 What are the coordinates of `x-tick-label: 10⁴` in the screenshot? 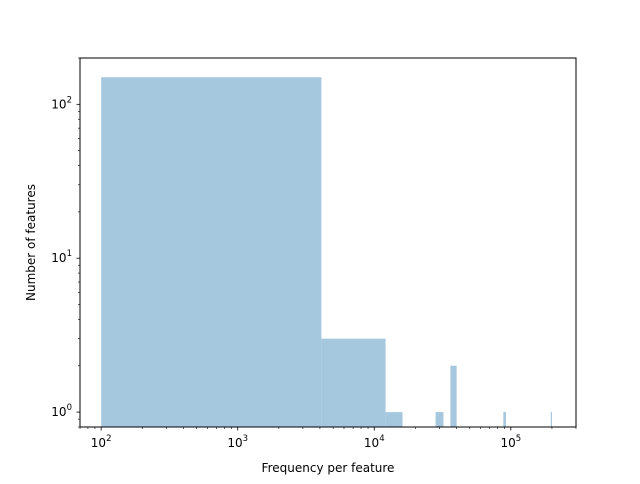 It's located at (374, 442).